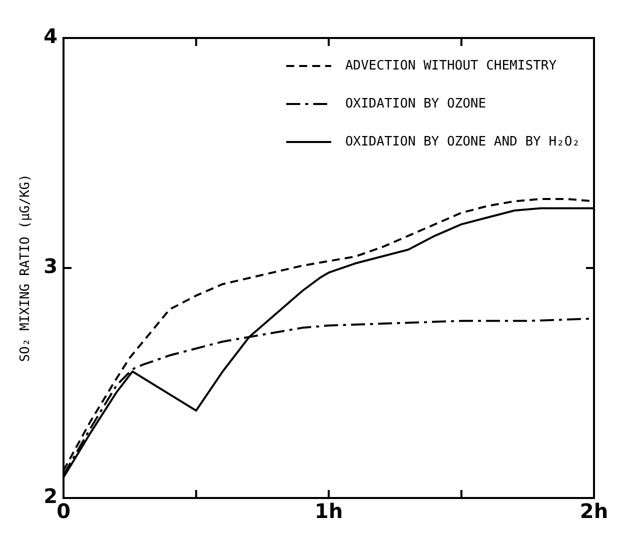 The image size is (624, 540). Describe the element at coordinates (594, 511) in the screenshot. I see `x-tick-label: 2h` at that location.